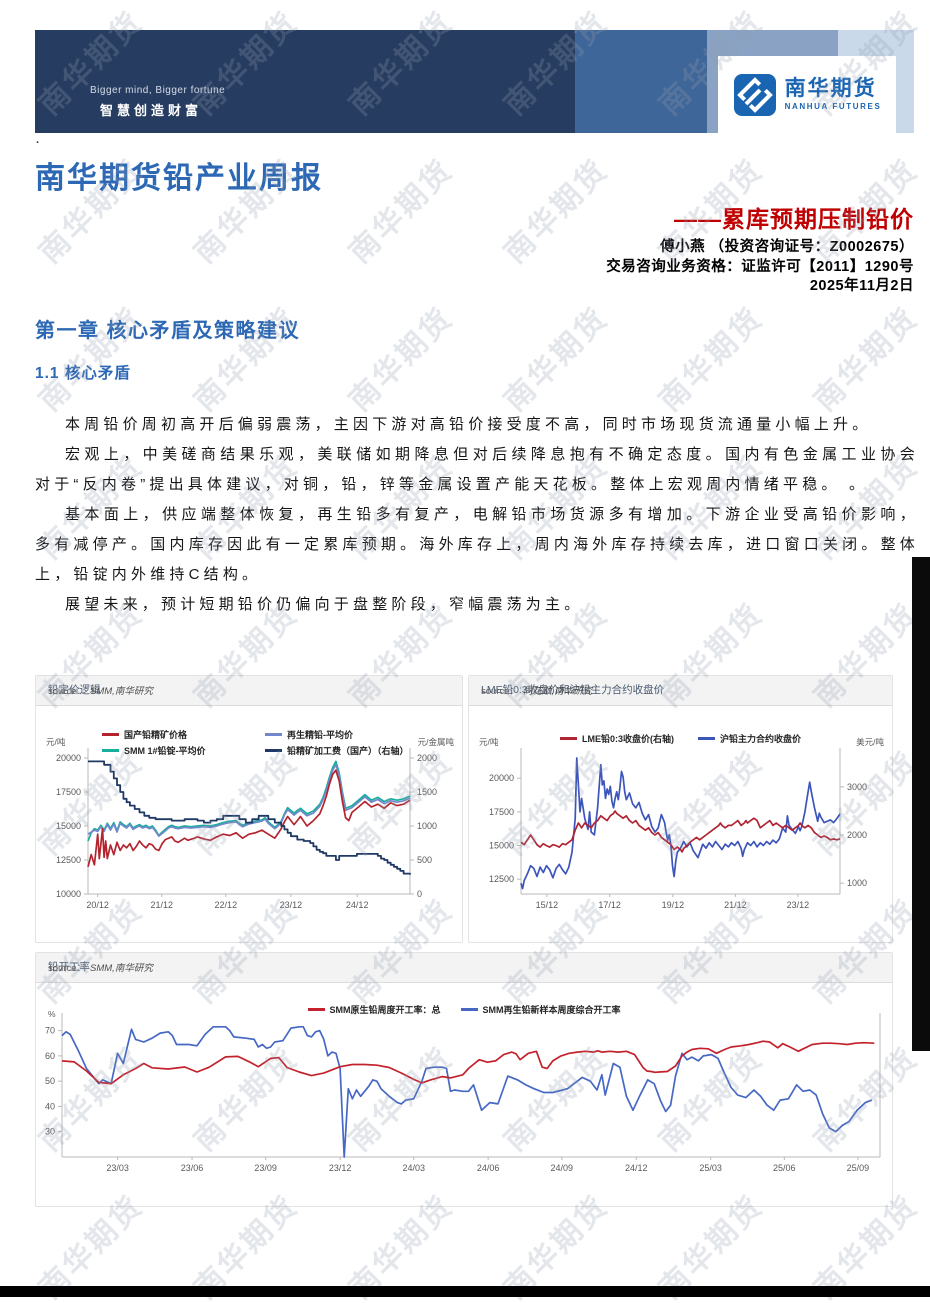 This screenshot has width=930, height=1303. I want to click on legend-label: SMM再生铅新样本周度综合开工率, so click(551, 1010).